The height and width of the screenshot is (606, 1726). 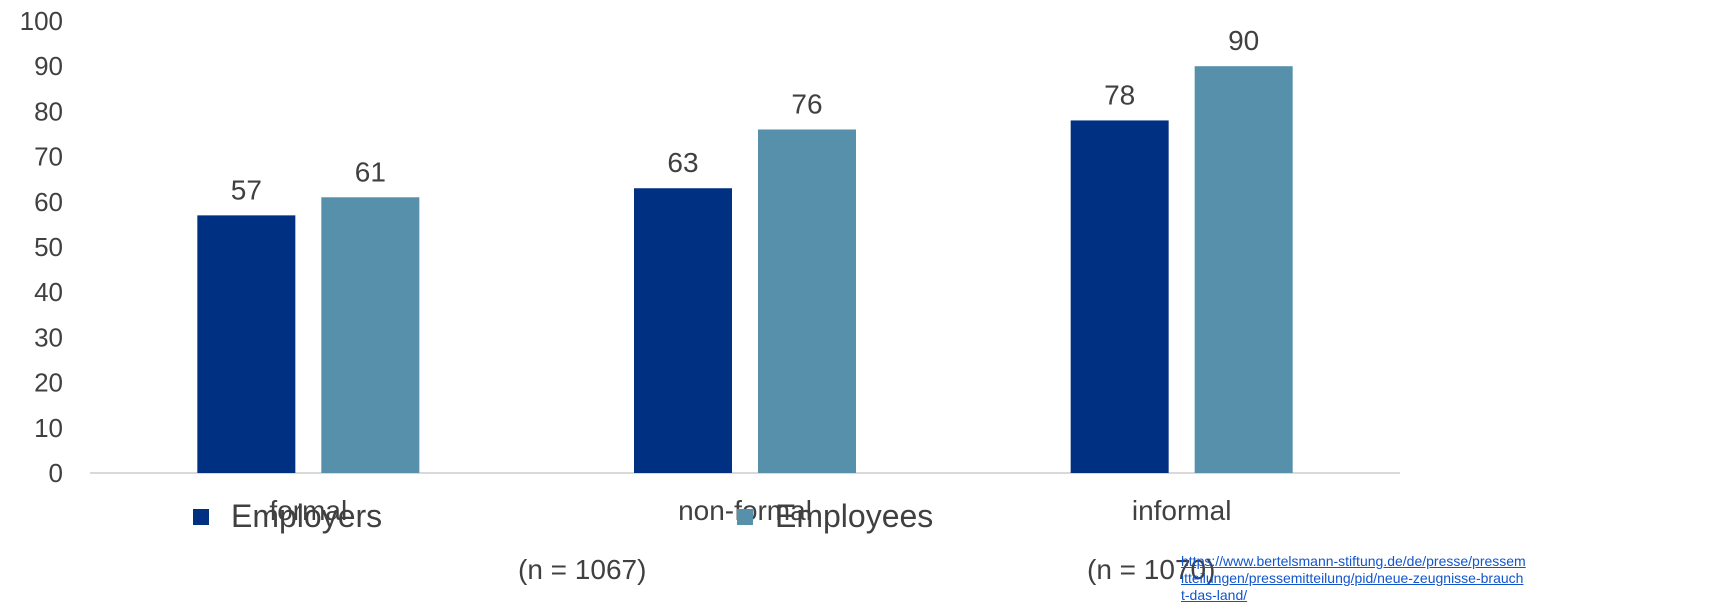 I want to click on x-category-label: informal, so click(x=1182, y=510).